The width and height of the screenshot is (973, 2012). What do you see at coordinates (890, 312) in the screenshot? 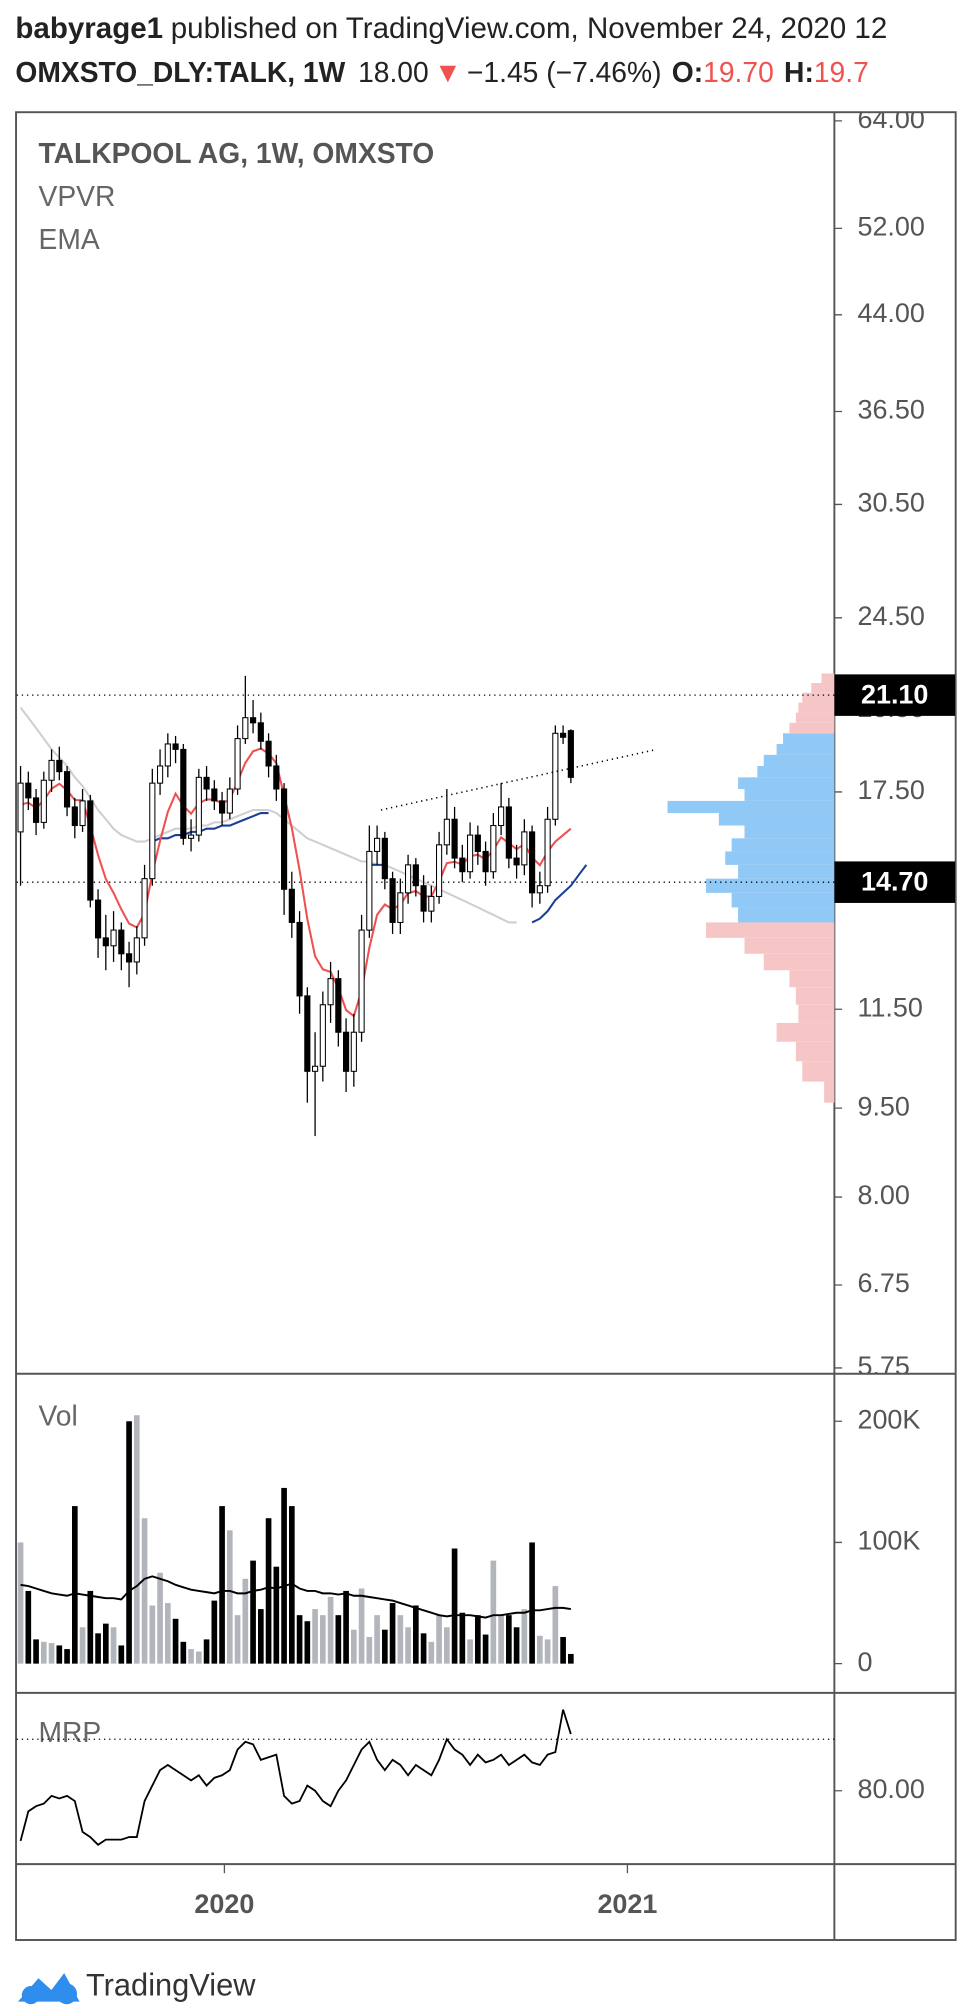
I see `y-tick-label: 44.00` at bounding box center [890, 312].